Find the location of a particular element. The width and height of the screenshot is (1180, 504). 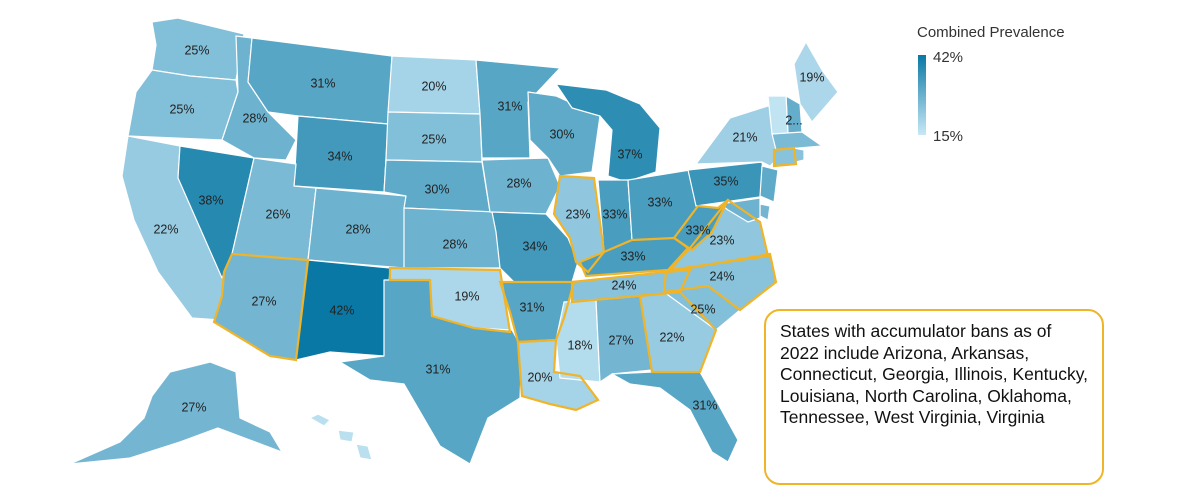

state-label-ny: 21% is located at coordinates (744, 137).